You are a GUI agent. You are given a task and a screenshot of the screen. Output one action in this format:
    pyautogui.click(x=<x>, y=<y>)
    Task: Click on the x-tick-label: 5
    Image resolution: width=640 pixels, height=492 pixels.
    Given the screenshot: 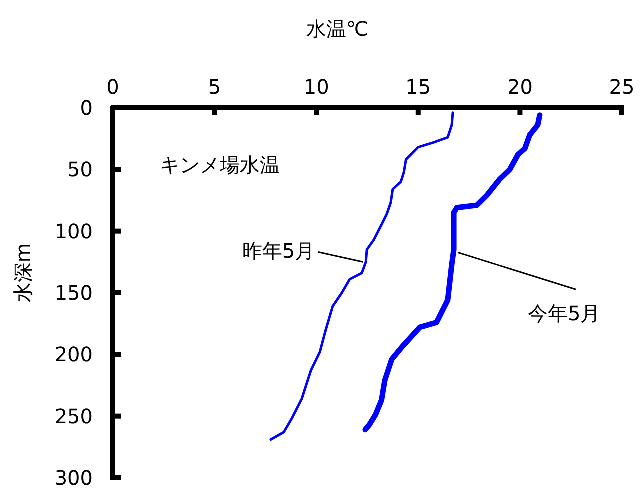 What is the action you would take?
    pyautogui.click(x=215, y=87)
    